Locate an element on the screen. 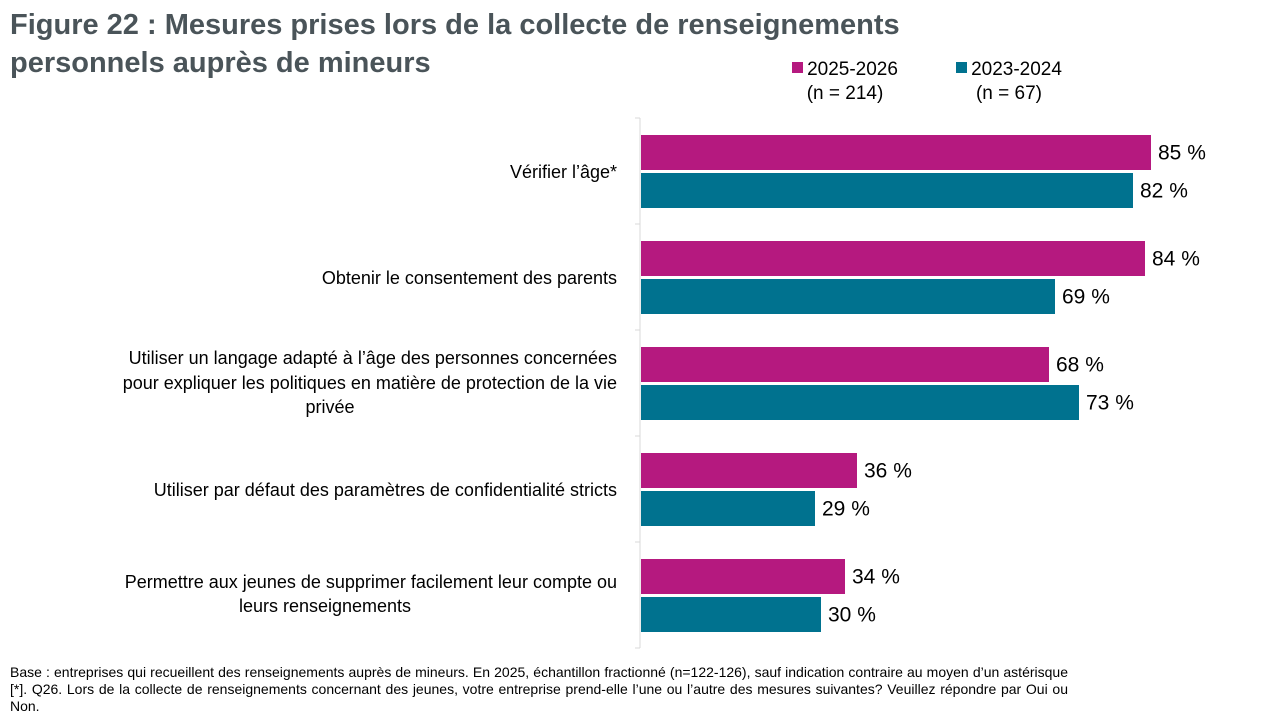 The width and height of the screenshot is (1280, 720). legend-item-2025-2026: 2025-2026 (n = 214) is located at coordinates (845, 82).